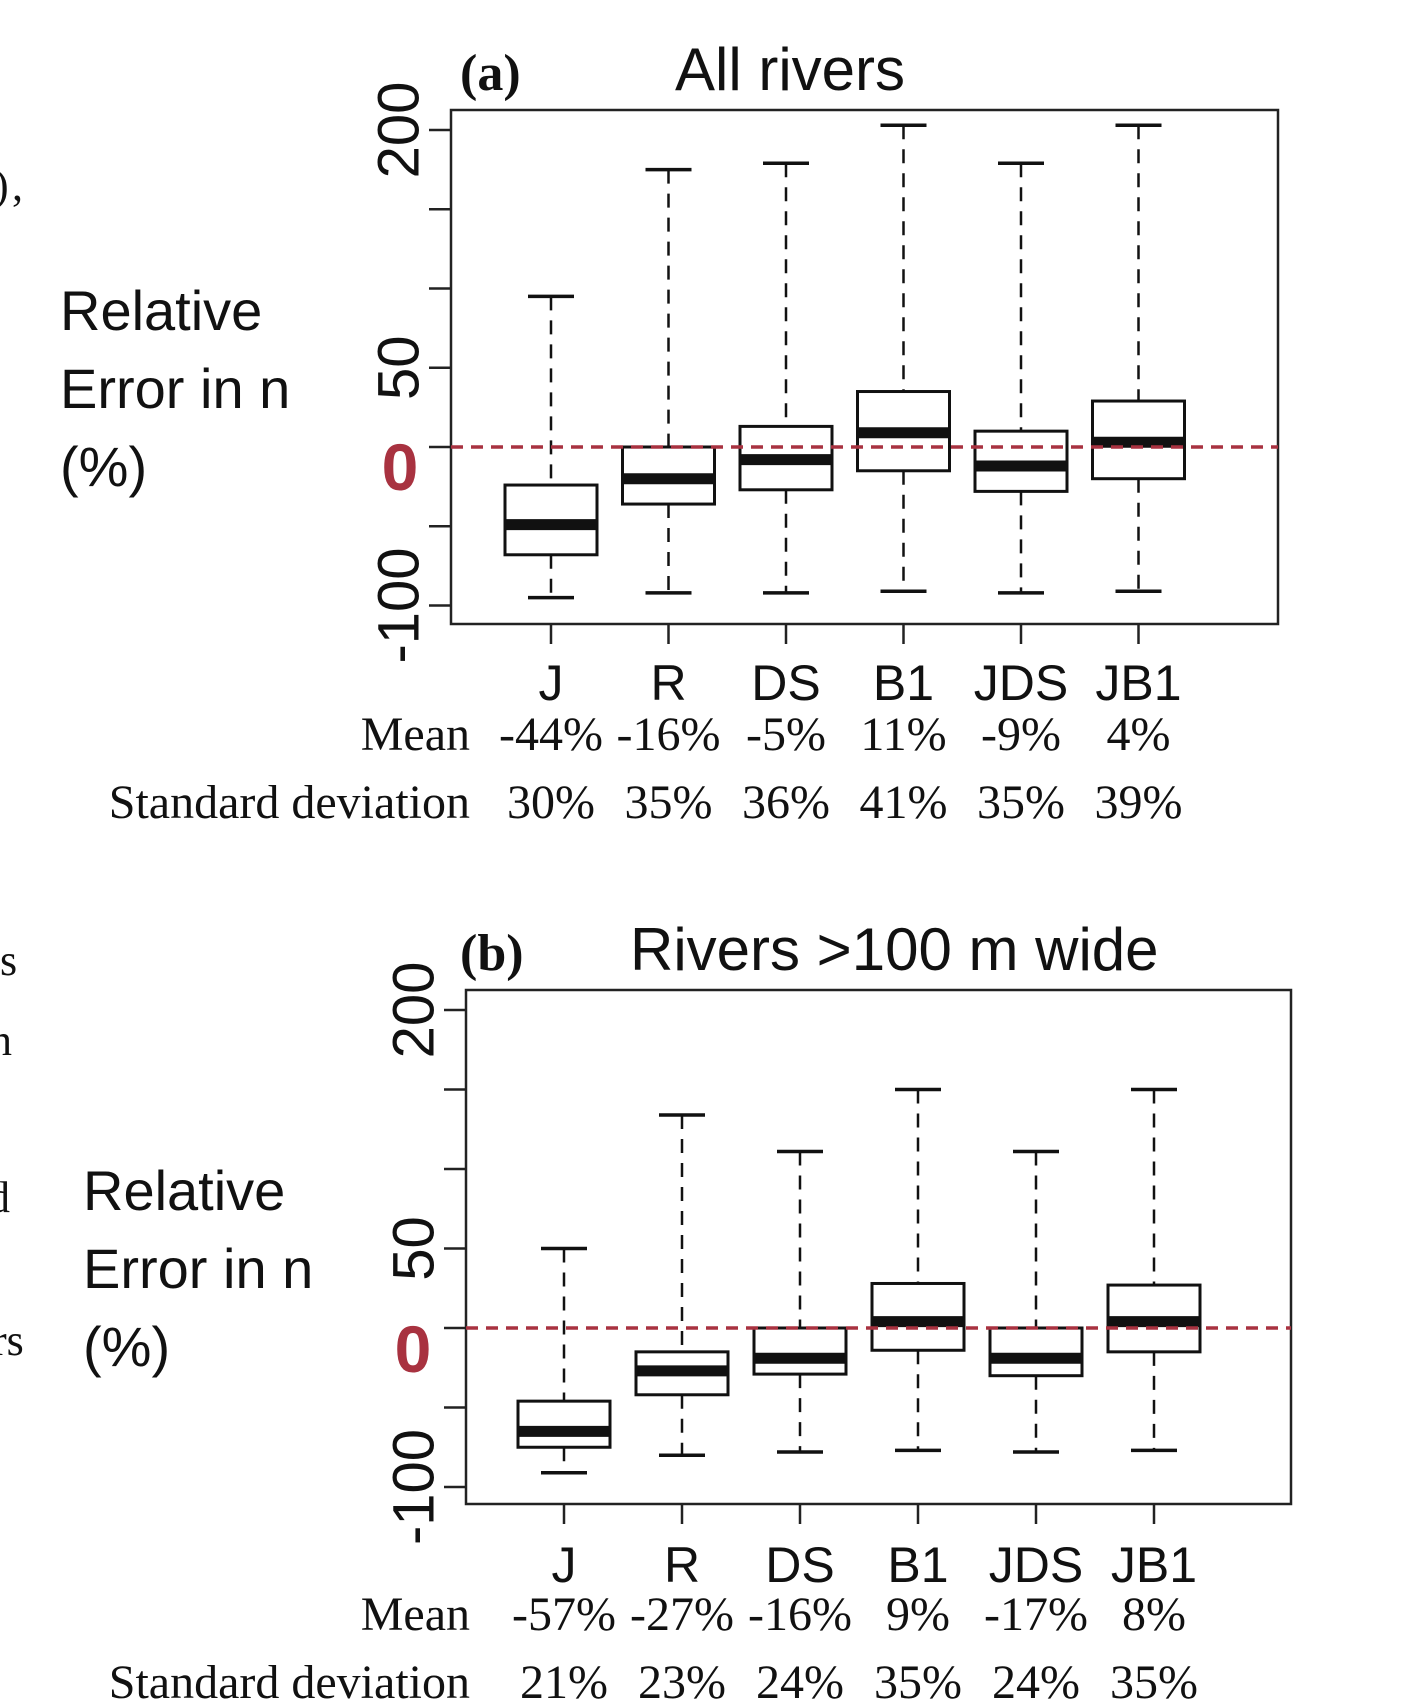 Image resolution: width=1411 pixels, height=1702 pixels. Describe the element at coordinates (786, 734) in the screenshot. I see `mean-value: -5%` at that location.